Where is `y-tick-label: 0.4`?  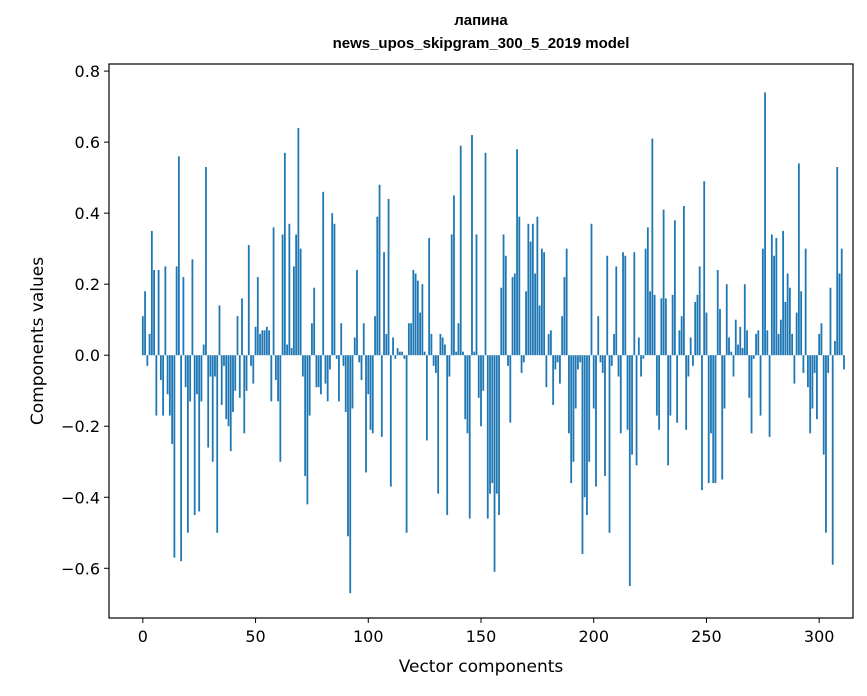 y-tick-label: 0.4 is located at coordinates (87, 213).